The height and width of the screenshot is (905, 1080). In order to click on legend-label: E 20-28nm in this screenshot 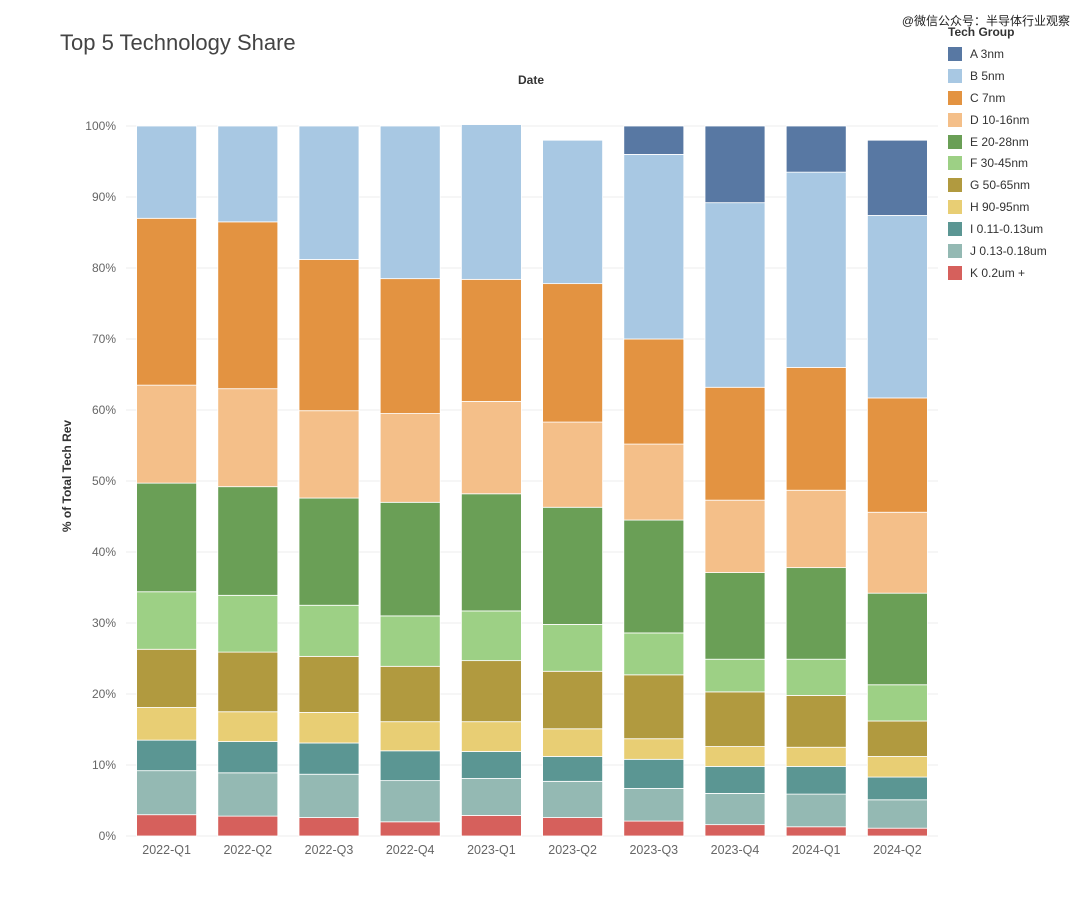, I will do `click(999, 141)`.